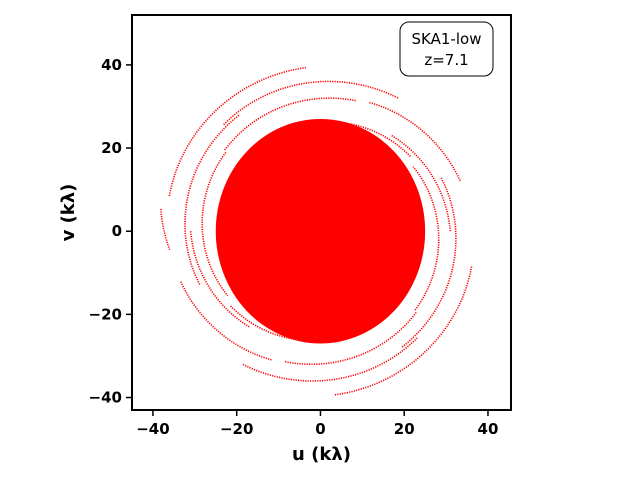 The width and height of the screenshot is (640, 480). What do you see at coordinates (320, 429) in the screenshot?
I see `x-tick-label: 0` at bounding box center [320, 429].